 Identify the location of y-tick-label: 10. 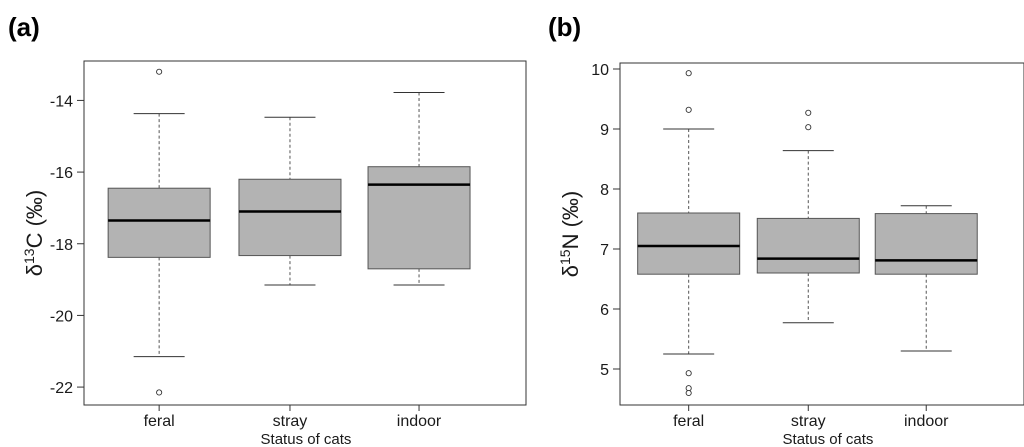
(600, 70).